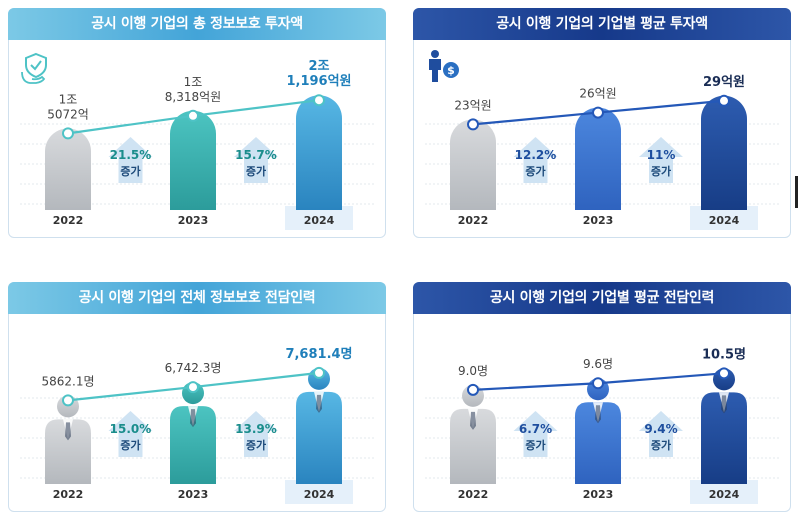 The width and height of the screenshot is (800, 520). I want to click on growth-arrow: 9.4% 증가, so click(661, 434).